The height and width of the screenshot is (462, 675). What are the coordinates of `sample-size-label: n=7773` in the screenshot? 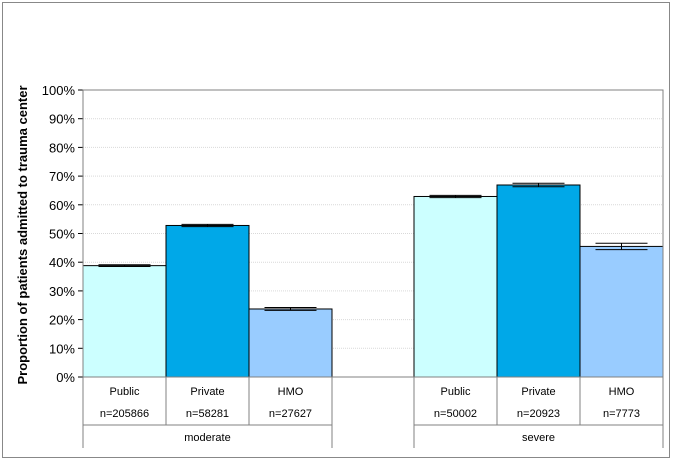 It's located at (621, 414).